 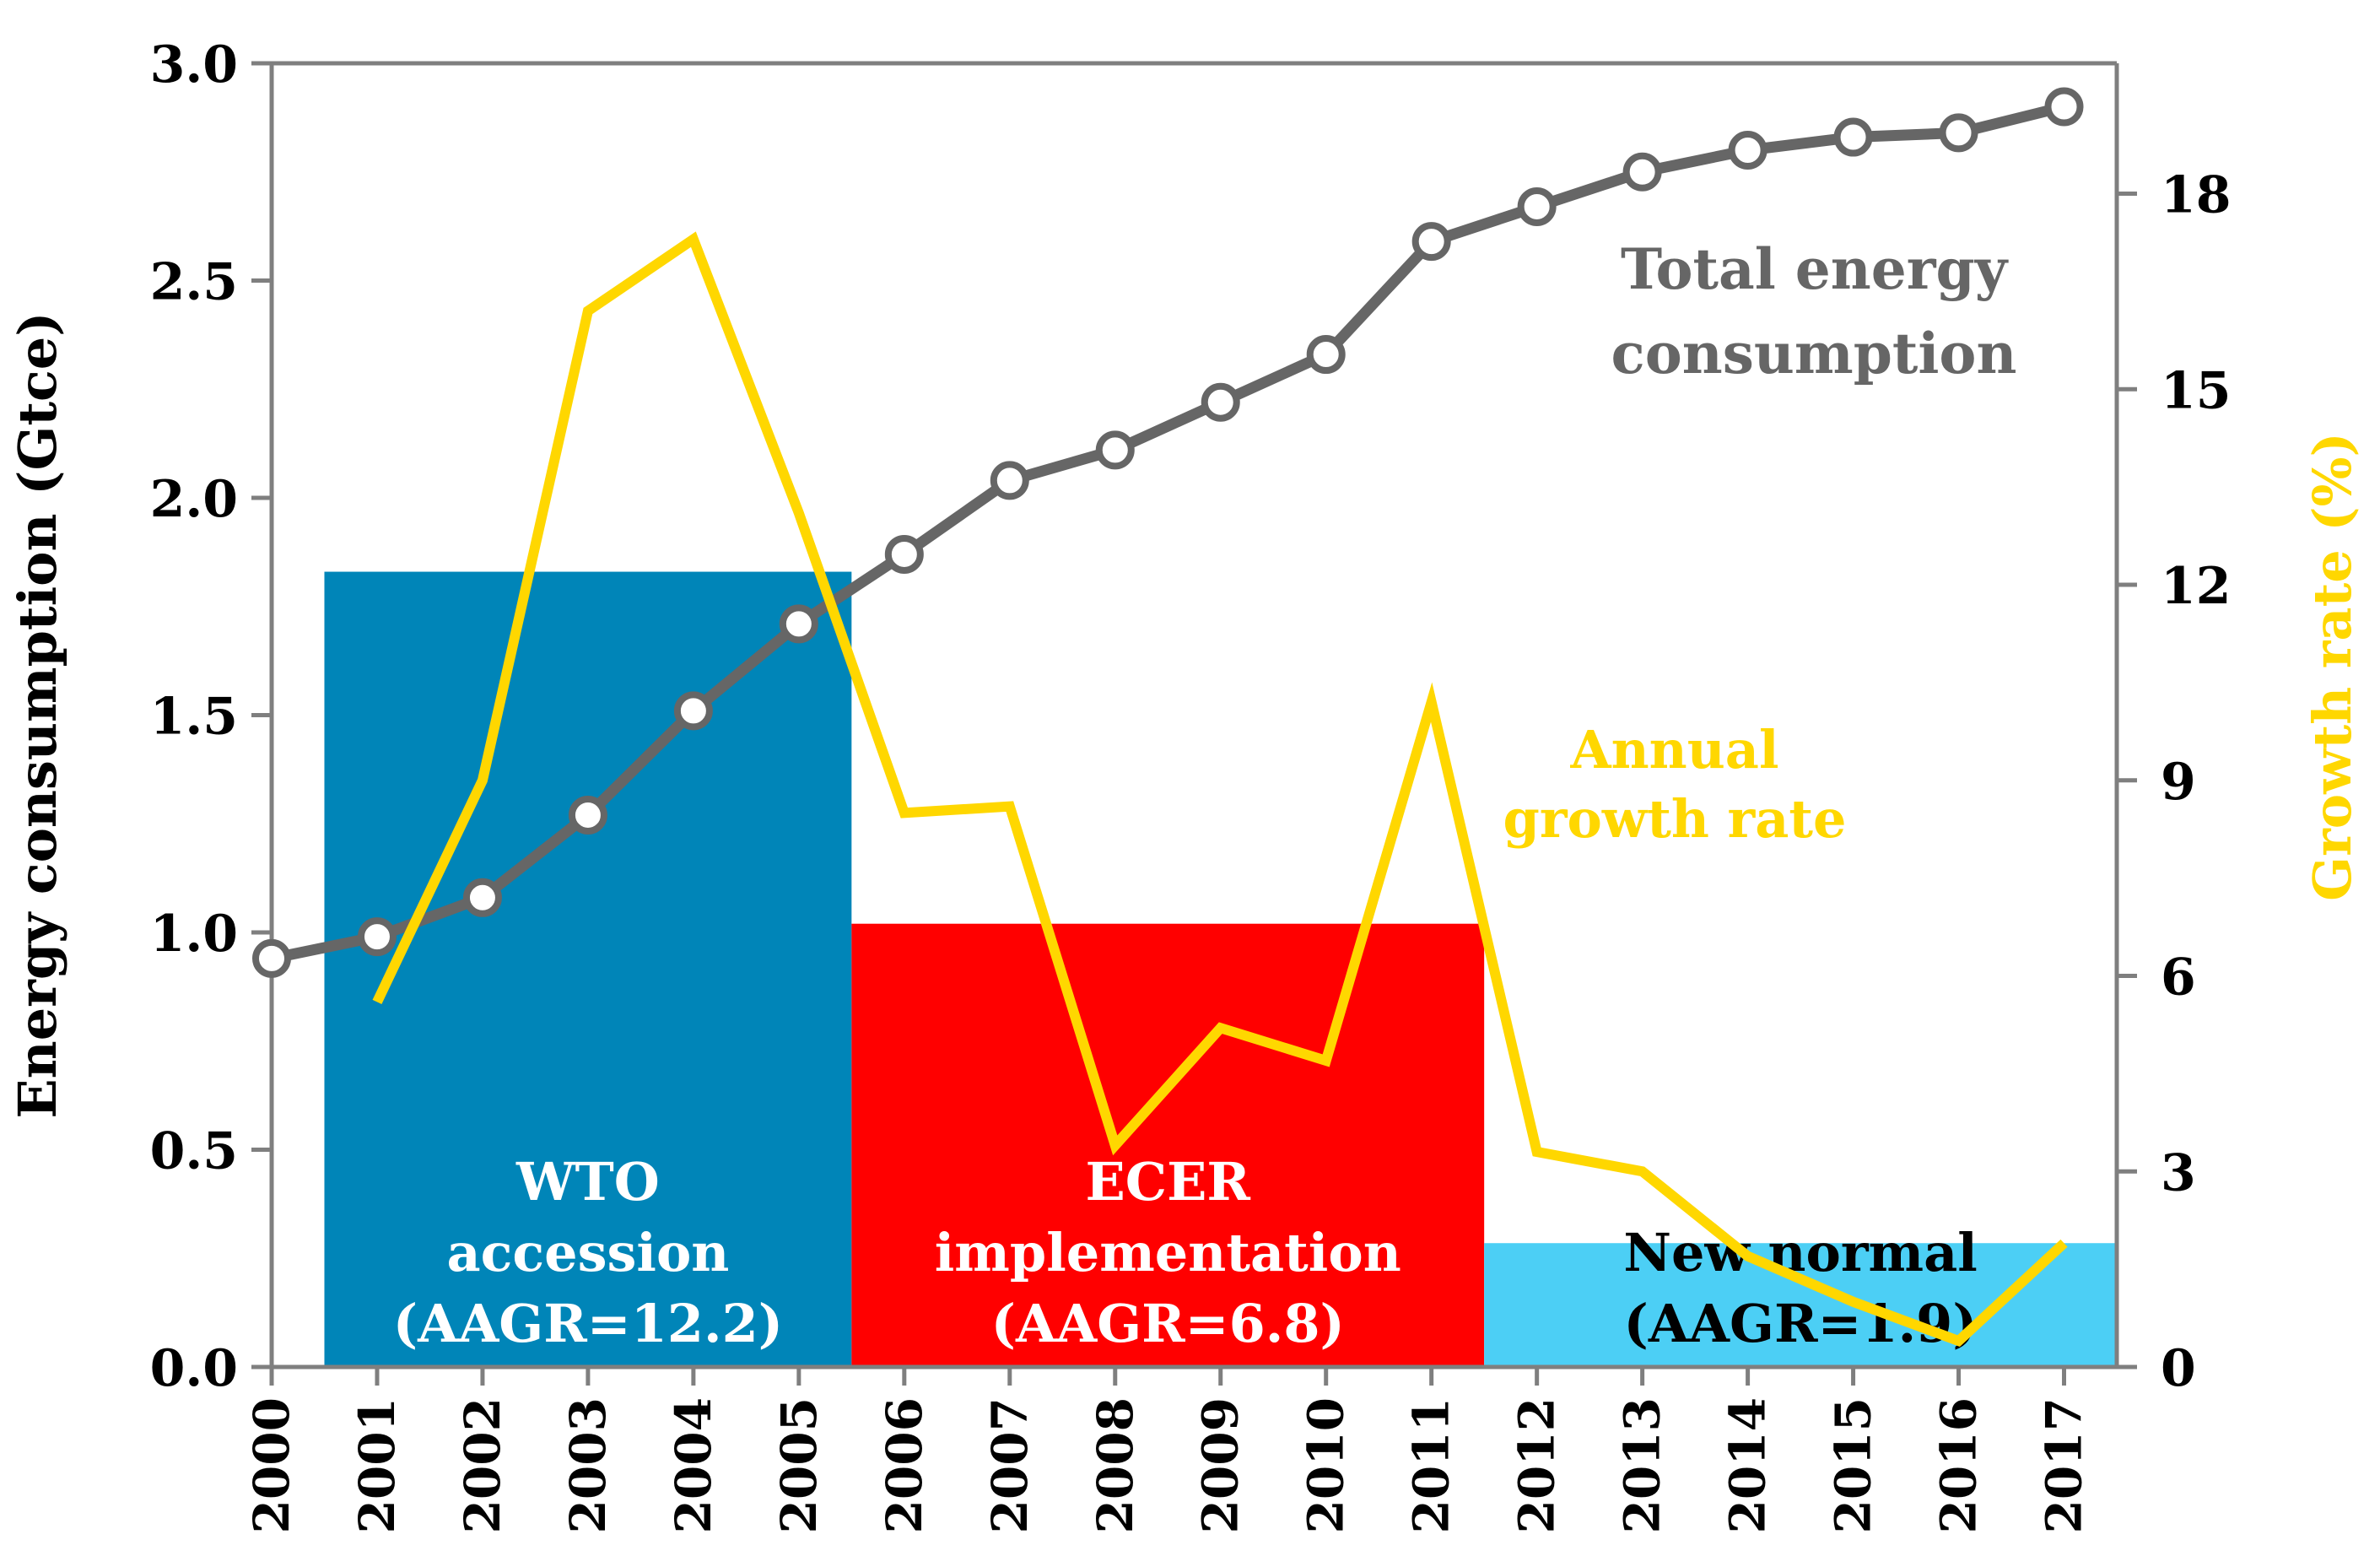 I want to click on total-energy-point-2003, so click(x=587, y=815).